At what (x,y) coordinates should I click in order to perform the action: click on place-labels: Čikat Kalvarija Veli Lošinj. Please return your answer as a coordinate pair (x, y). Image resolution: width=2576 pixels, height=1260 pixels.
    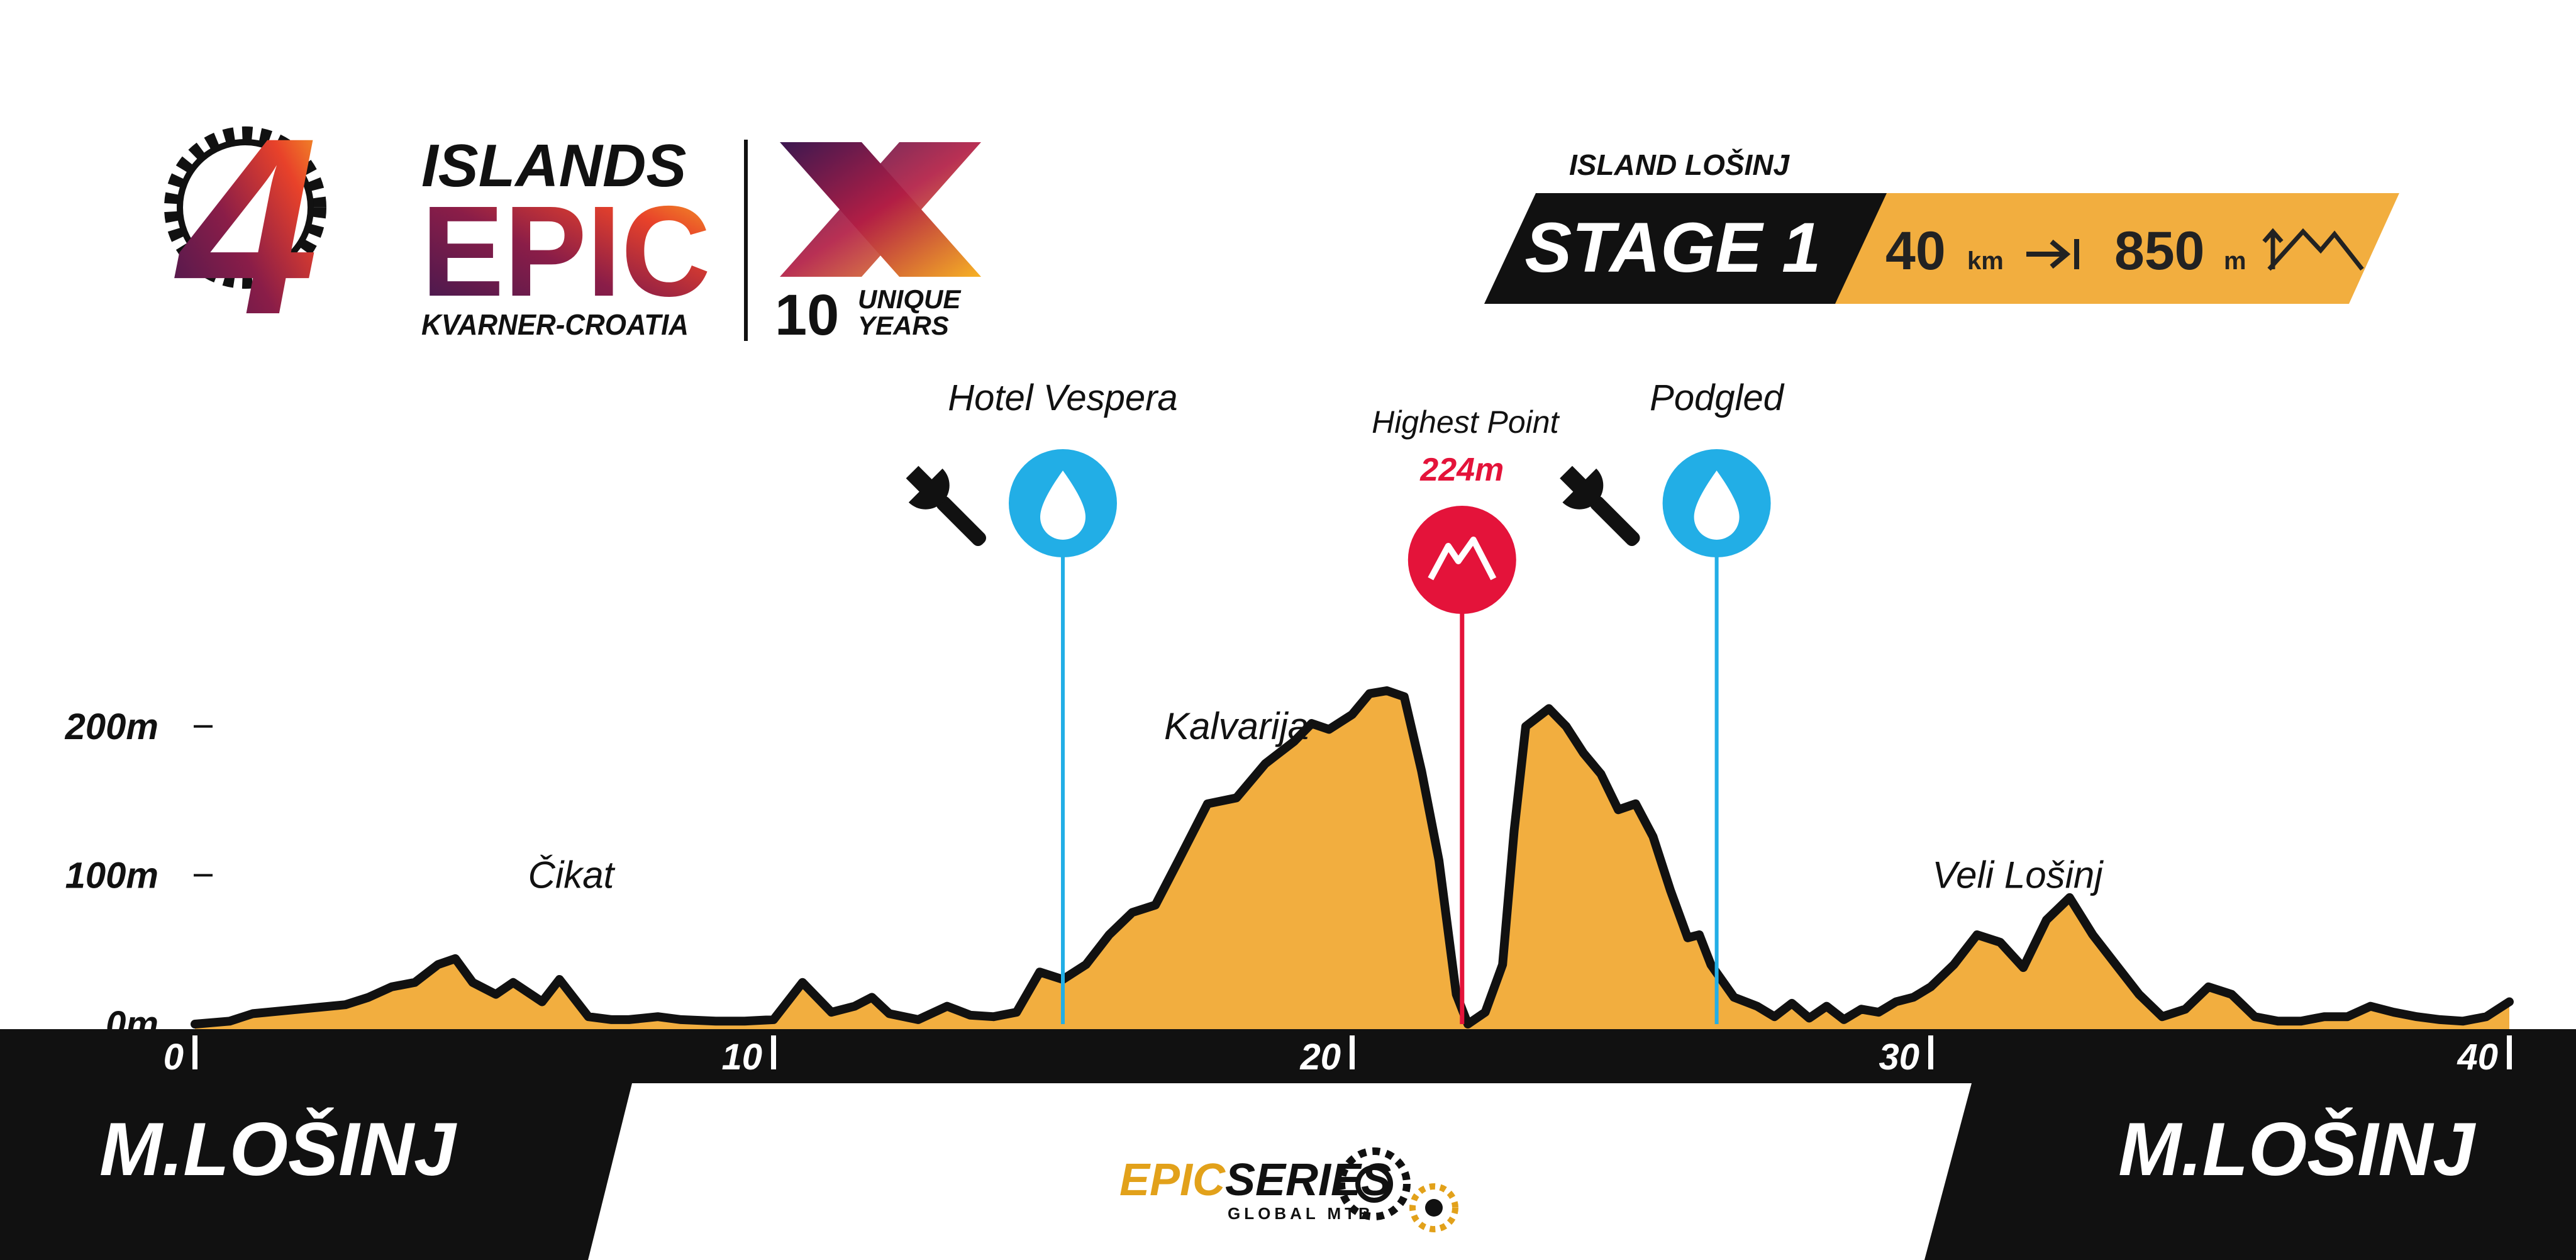
    Looking at the image, I should click on (1316, 800).